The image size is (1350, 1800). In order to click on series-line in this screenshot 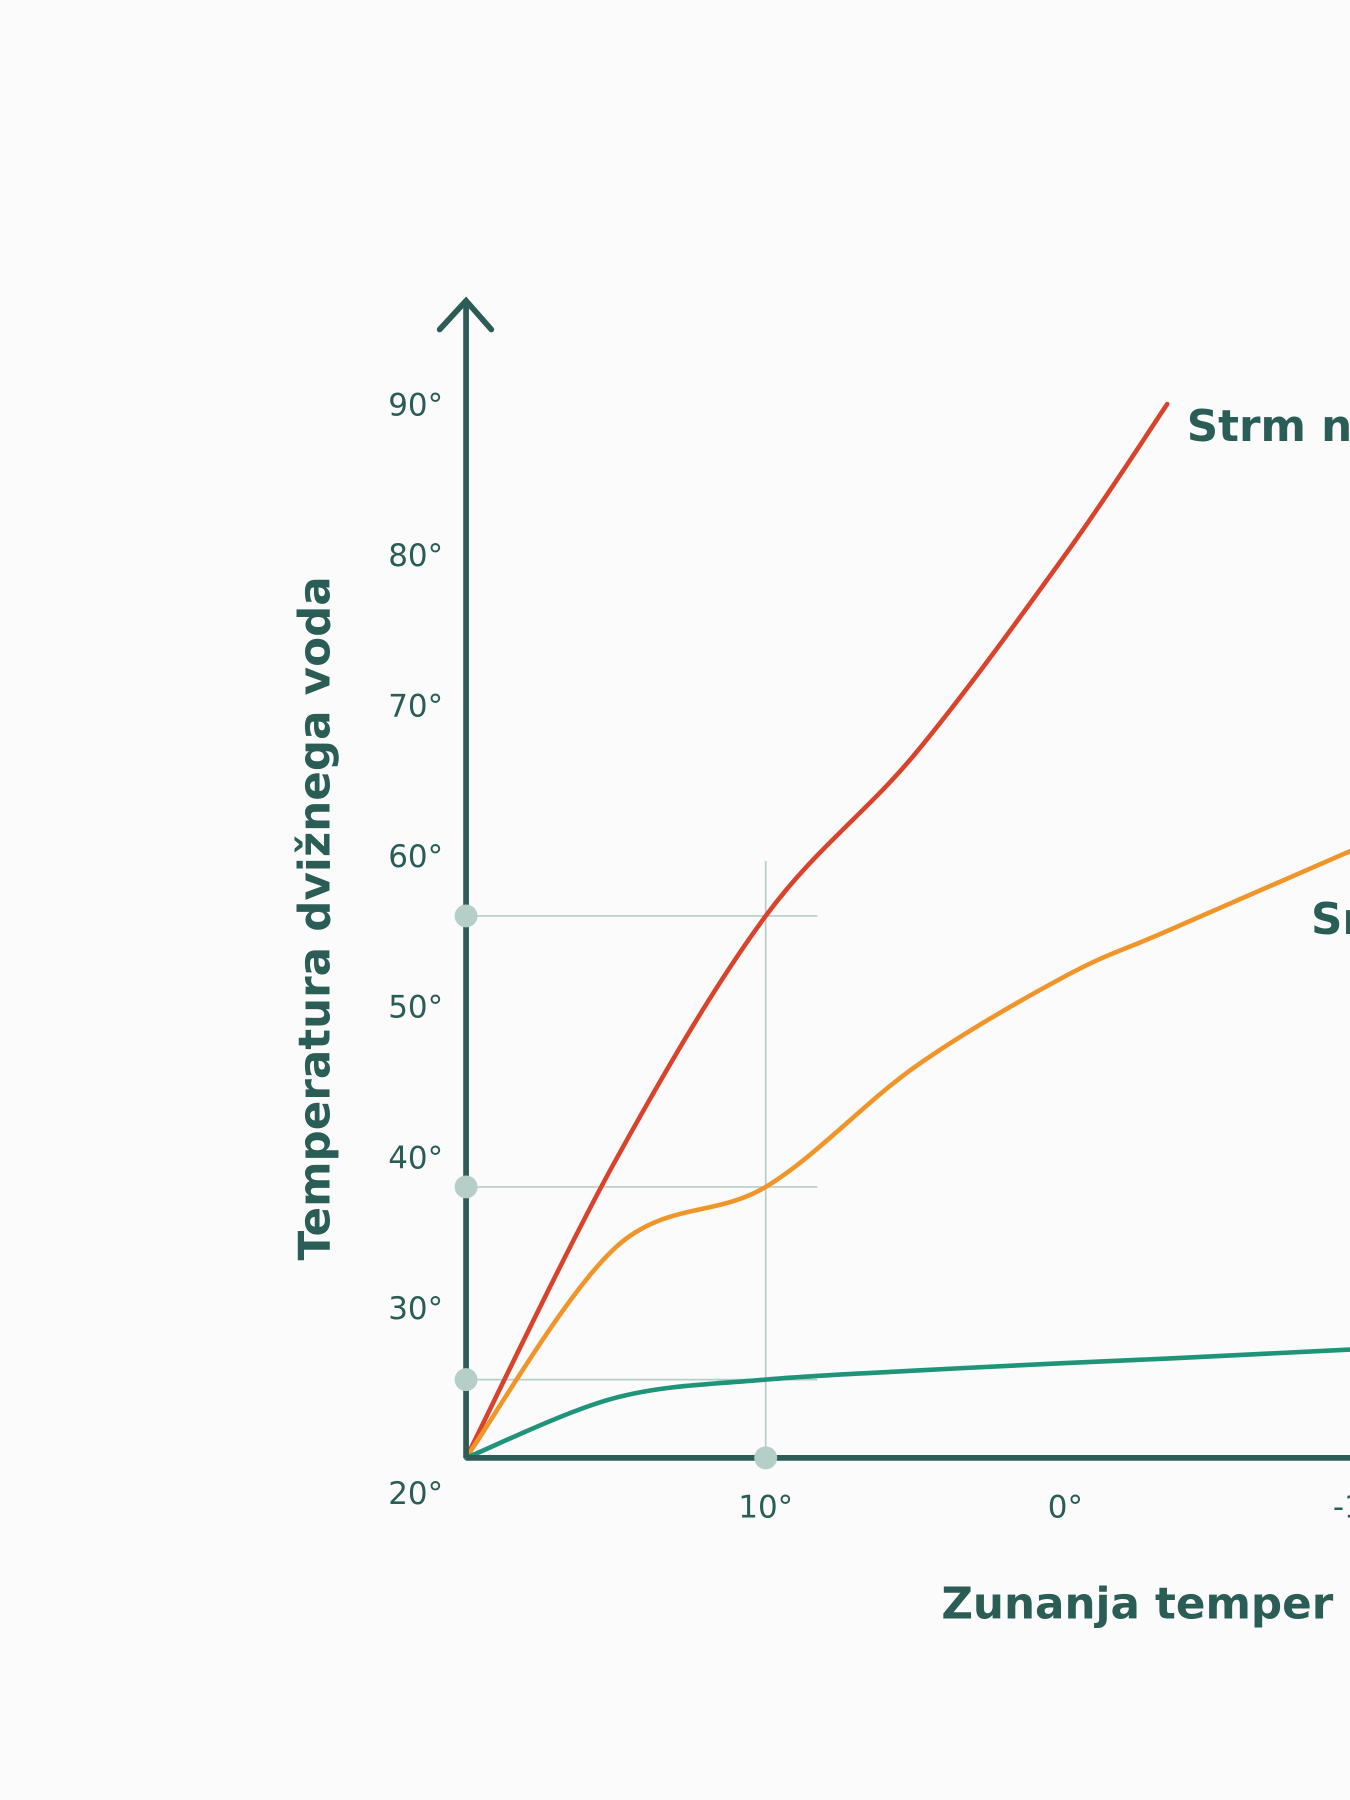, I will do `click(906, 1404)`.